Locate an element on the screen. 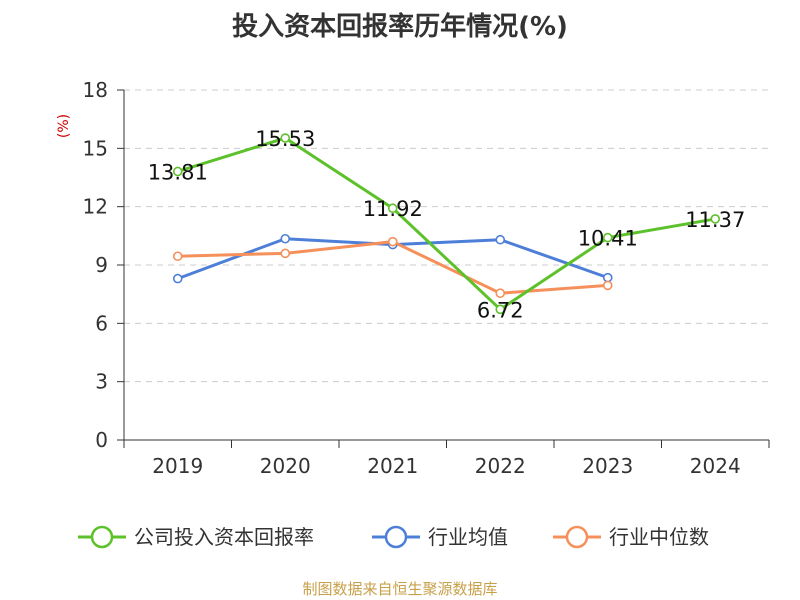 Image resolution: width=800 pixels, height=600 pixels. x-tick-label: 2019 is located at coordinates (177, 466).